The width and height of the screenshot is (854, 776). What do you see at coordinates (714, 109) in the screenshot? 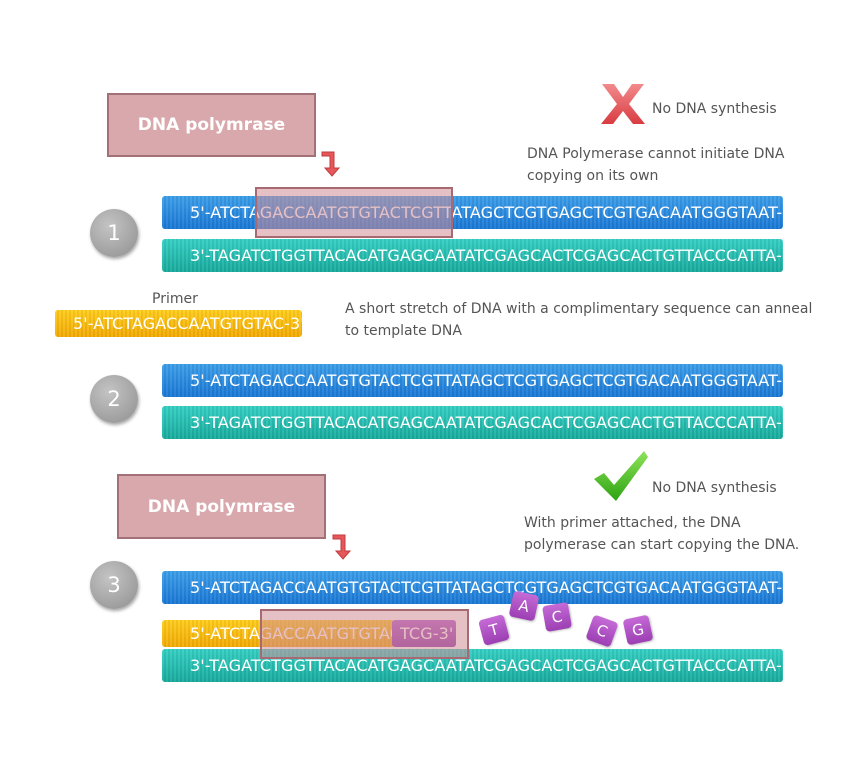
I see `step1-status-text: No DNA synthesis` at bounding box center [714, 109].